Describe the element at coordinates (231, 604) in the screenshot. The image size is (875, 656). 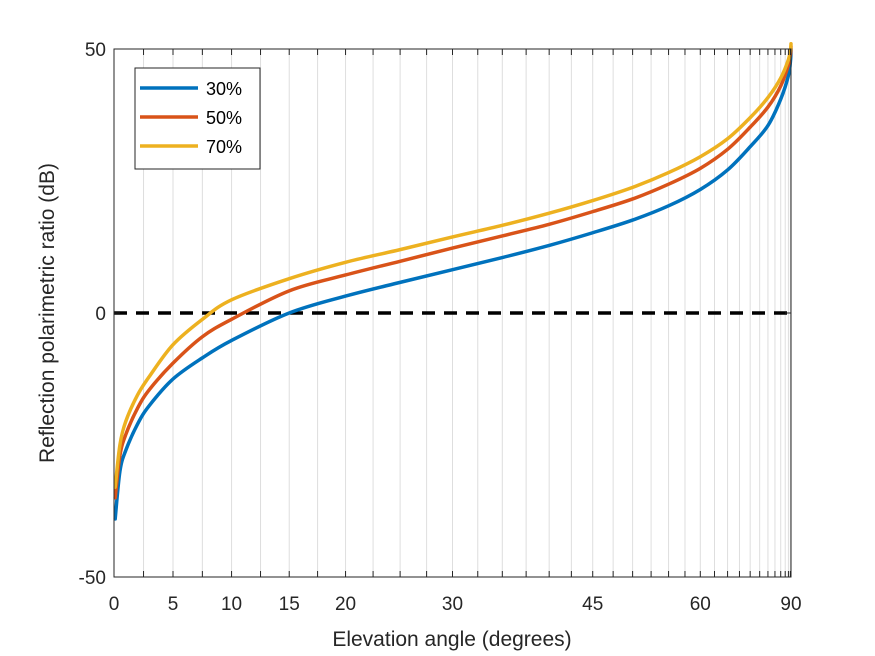
I see `x-tick-label: 10` at that location.